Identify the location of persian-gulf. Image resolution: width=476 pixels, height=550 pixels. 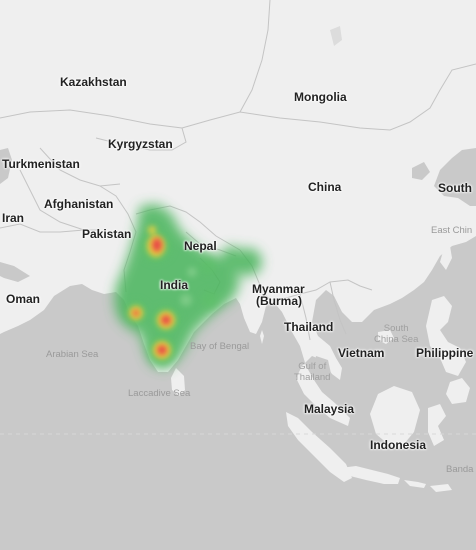
(15, 272).